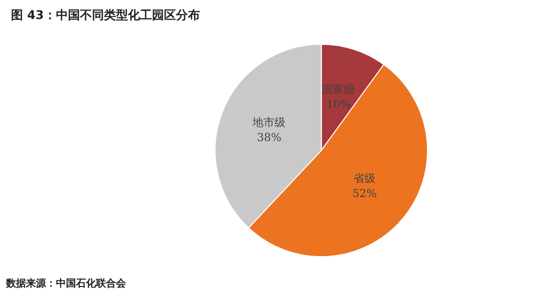 This screenshot has height=295, width=554. I want to click on slice-label: 国家级, so click(339, 89).